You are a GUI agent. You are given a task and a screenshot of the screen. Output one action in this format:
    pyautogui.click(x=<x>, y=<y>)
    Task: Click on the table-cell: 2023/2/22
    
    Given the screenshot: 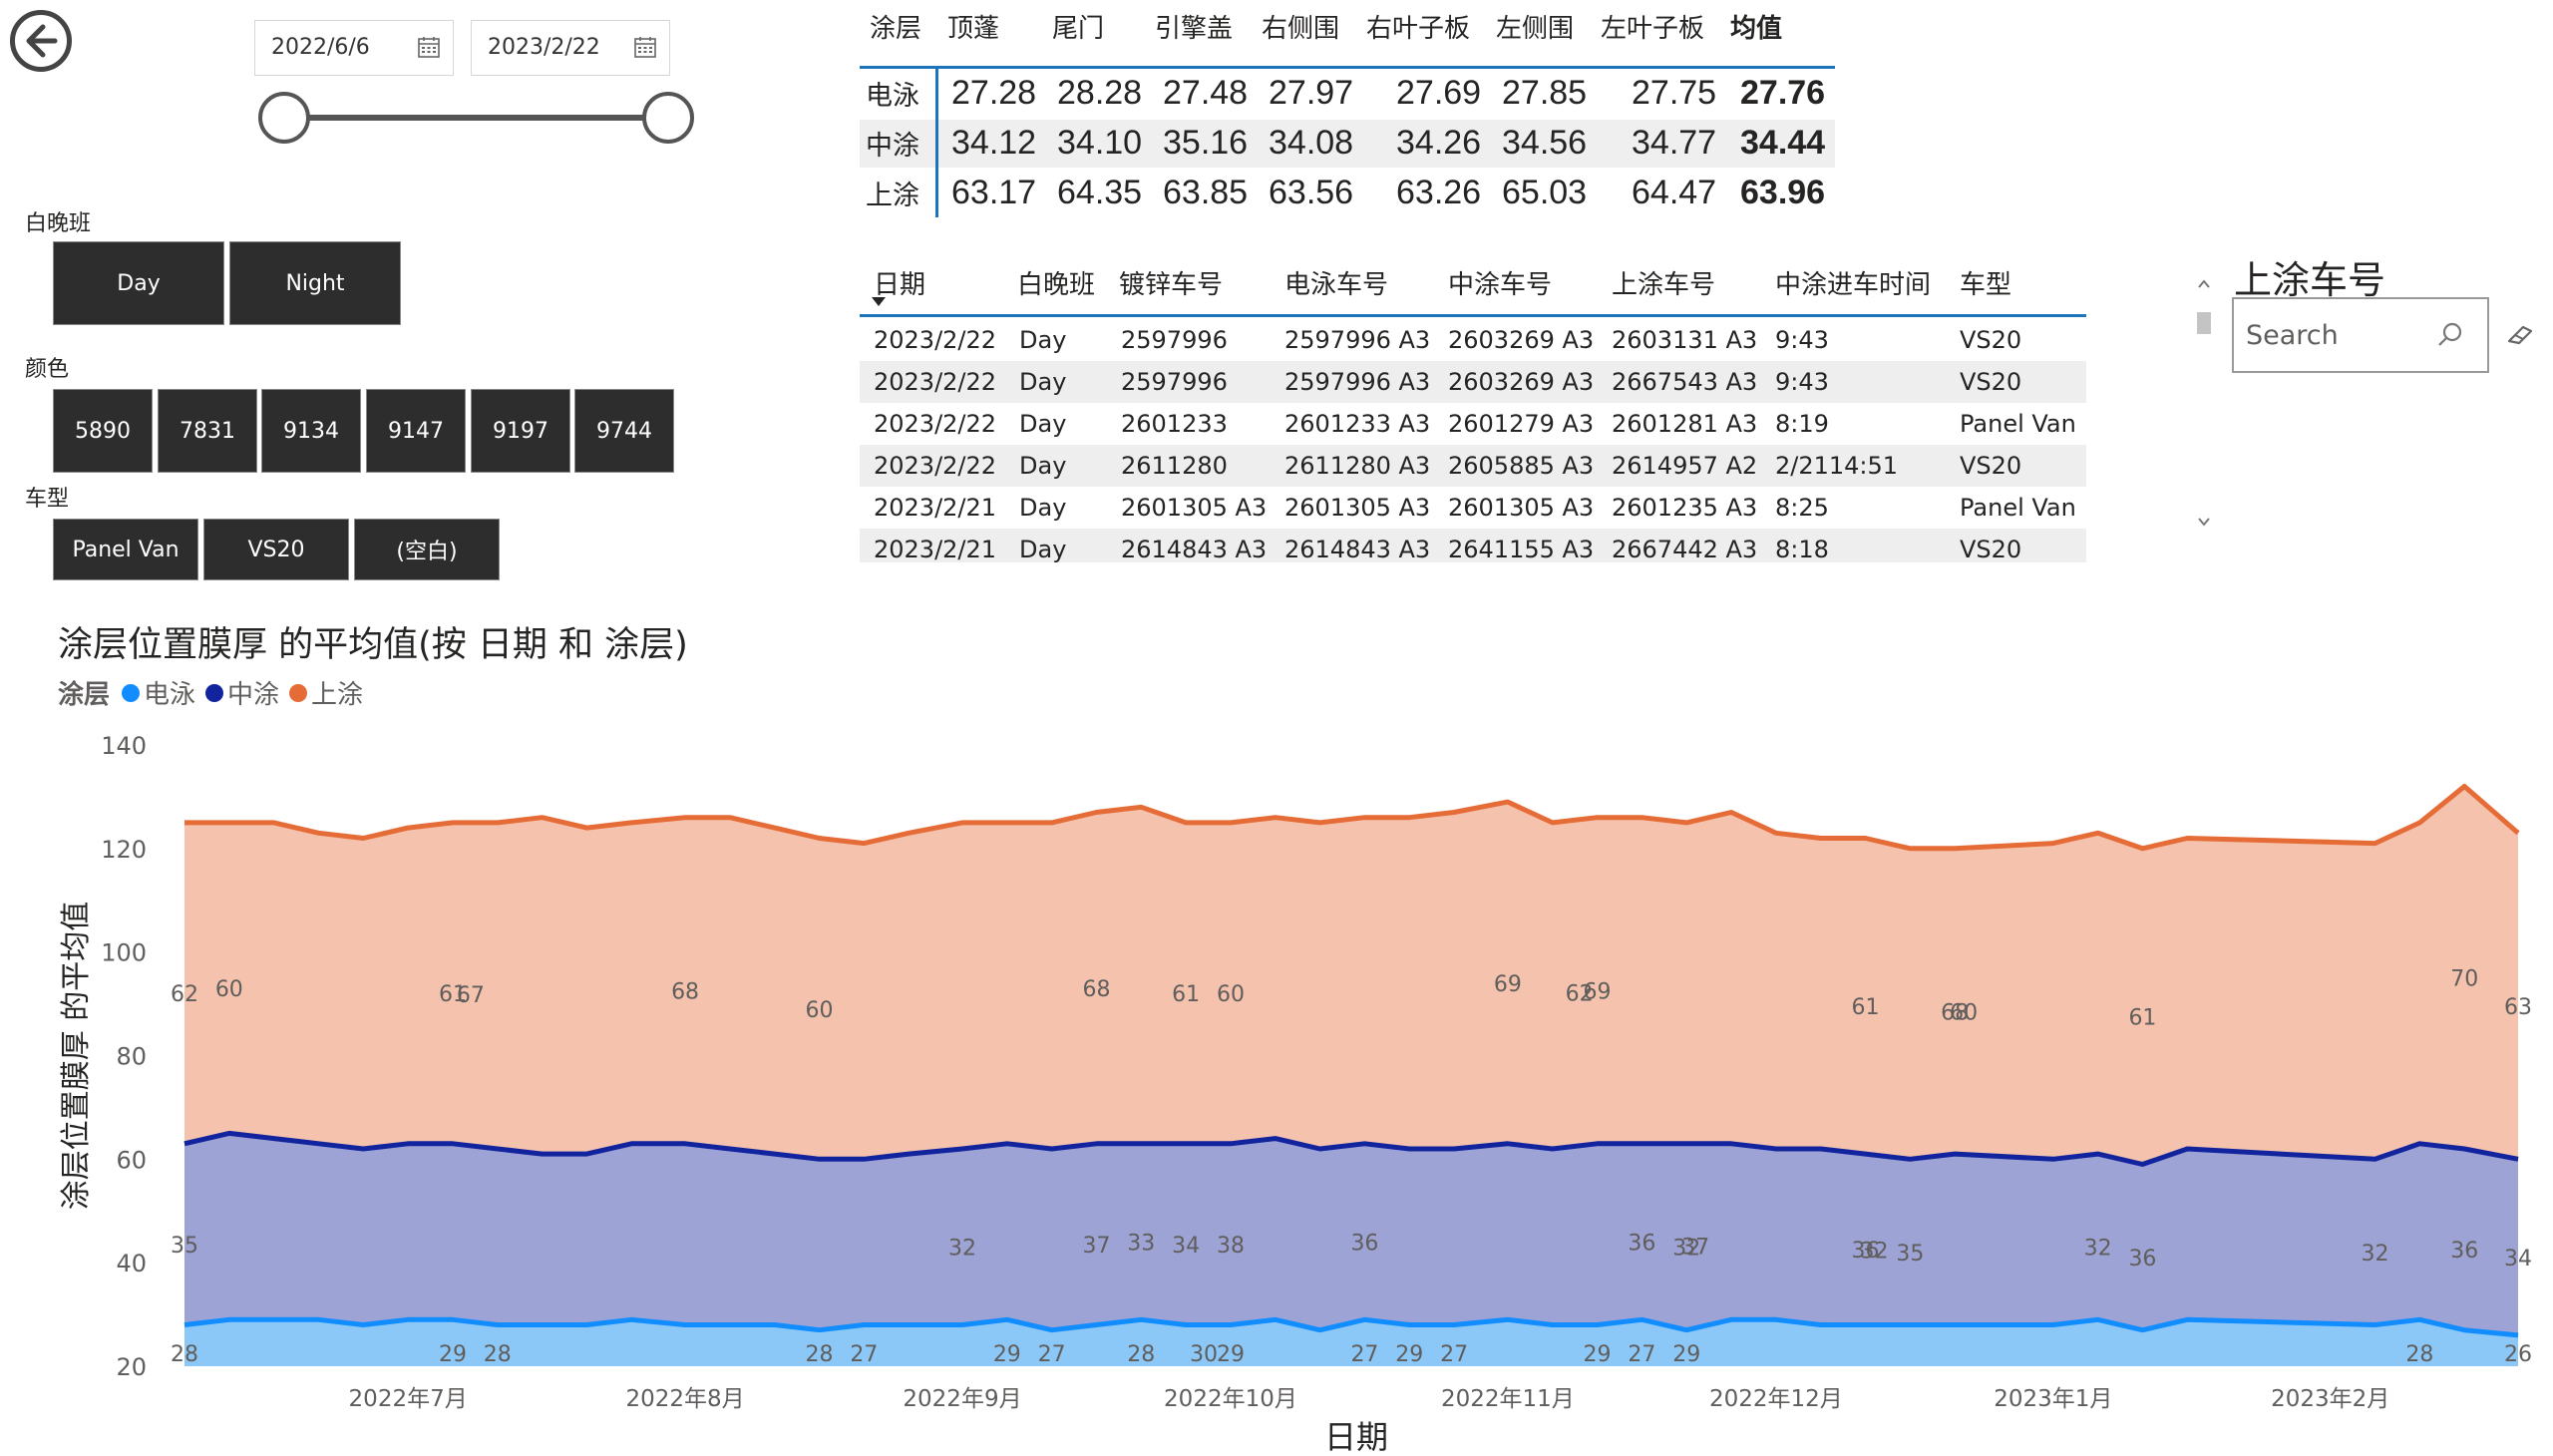 What is the action you would take?
    pyautogui.click(x=936, y=466)
    